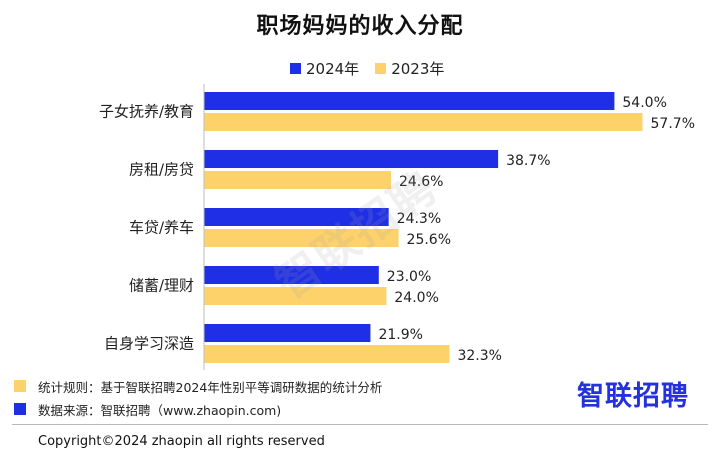  What do you see at coordinates (418, 69) in the screenshot?
I see `legend-label-2023: 2023年` at bounding box center [418, 69].